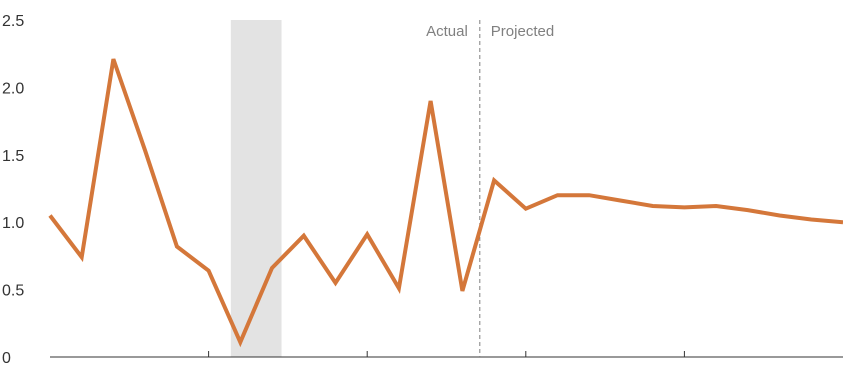 The image size is (843, 367). I want to click on y-tick-label: 2.0, so click(13, 88).